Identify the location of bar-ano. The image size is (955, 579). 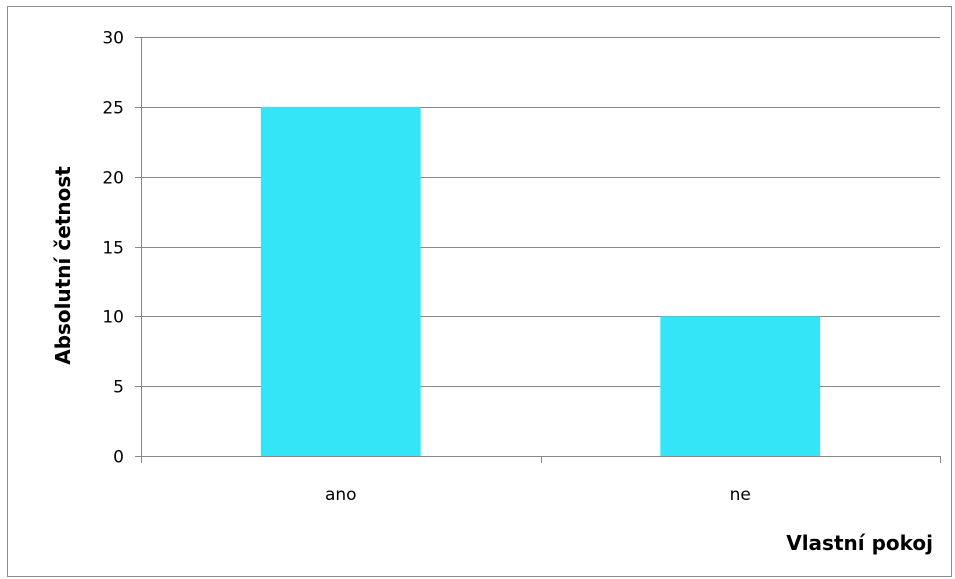
(340, 281).